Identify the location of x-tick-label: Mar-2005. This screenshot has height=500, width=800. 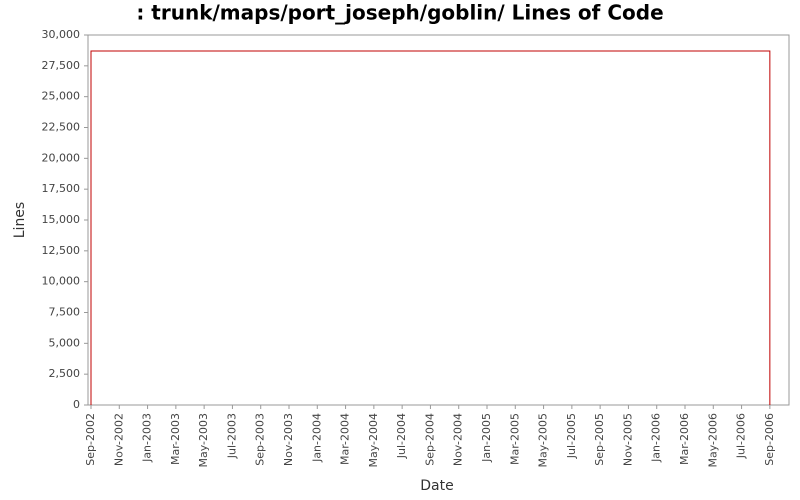
(514, 439).